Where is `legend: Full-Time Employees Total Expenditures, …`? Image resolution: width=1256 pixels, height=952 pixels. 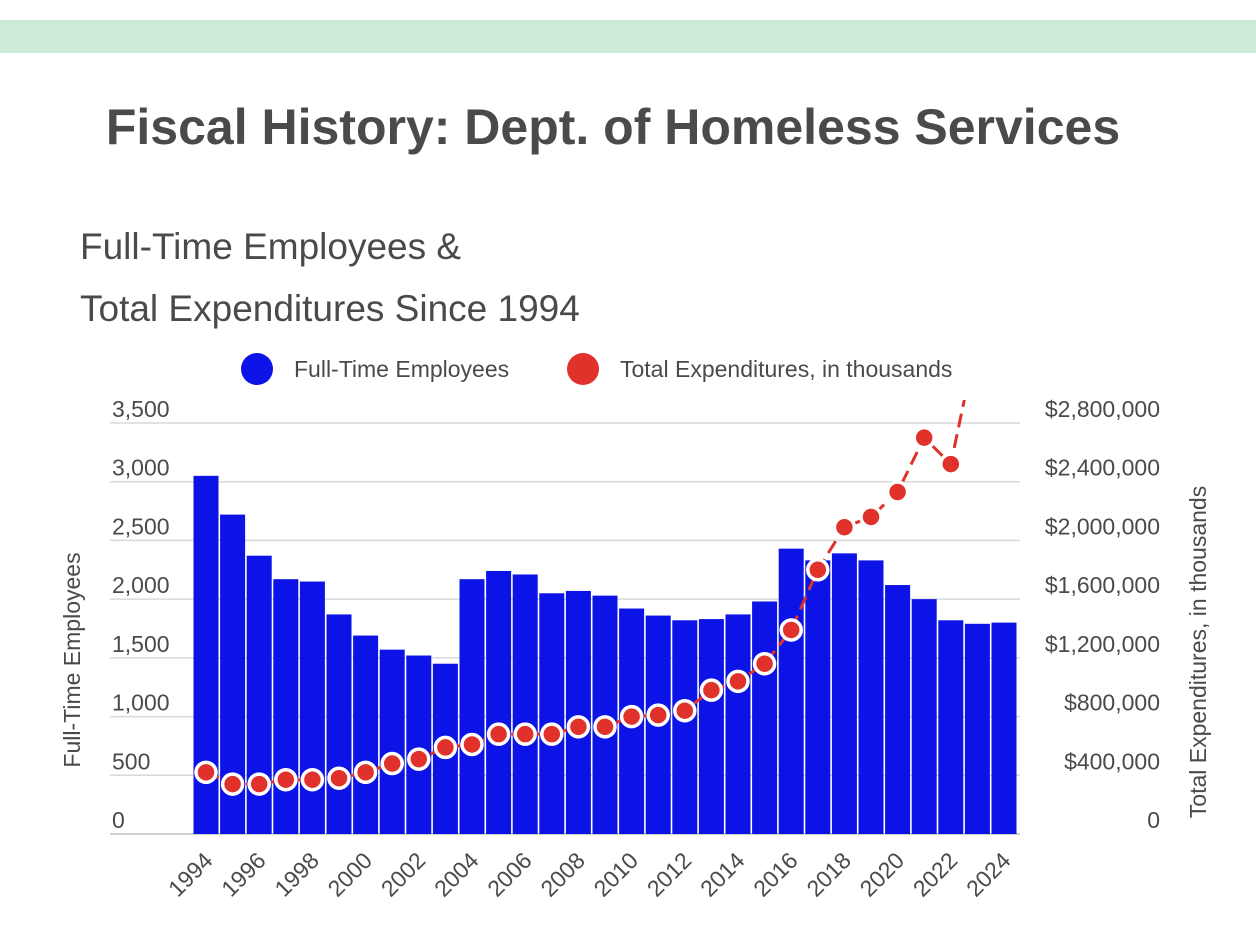 legend: Full-Time Employees Total Expenditures, … is located at coordinates (596, 369).